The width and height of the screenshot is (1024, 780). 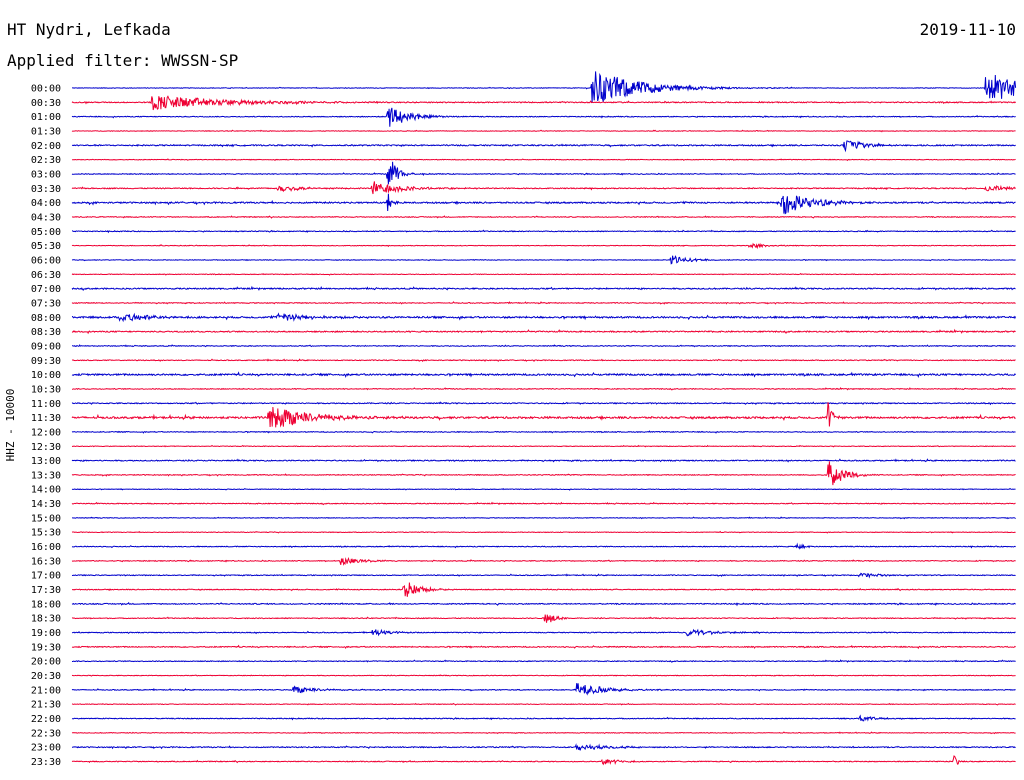 I want to click on row-time-label: 22:00, so click(x=46, y=719).